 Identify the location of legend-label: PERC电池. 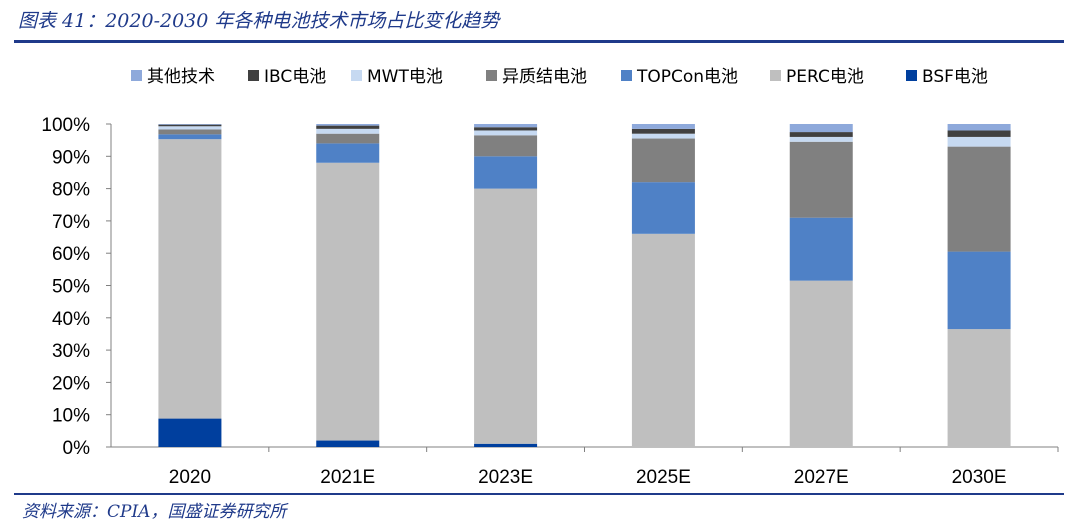
(825, 77).